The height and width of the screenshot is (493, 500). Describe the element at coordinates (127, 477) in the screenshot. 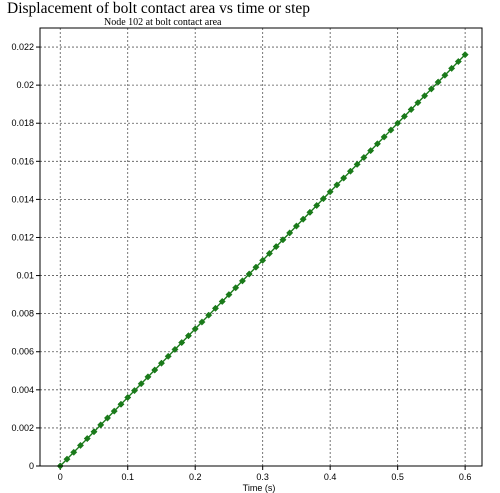

I see `x-tick-label: 0.1` at that location.